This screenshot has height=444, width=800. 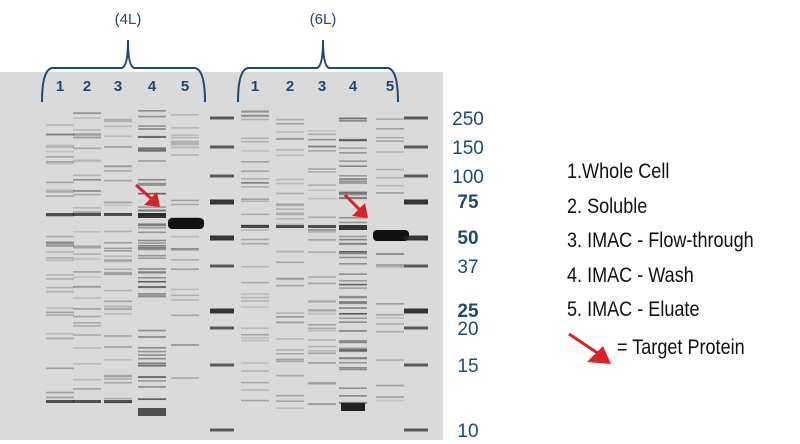 What do you see at coordinates (255, 86) in the screenshot?
I see `lane-number: 1` at bounding box center [255, 86].